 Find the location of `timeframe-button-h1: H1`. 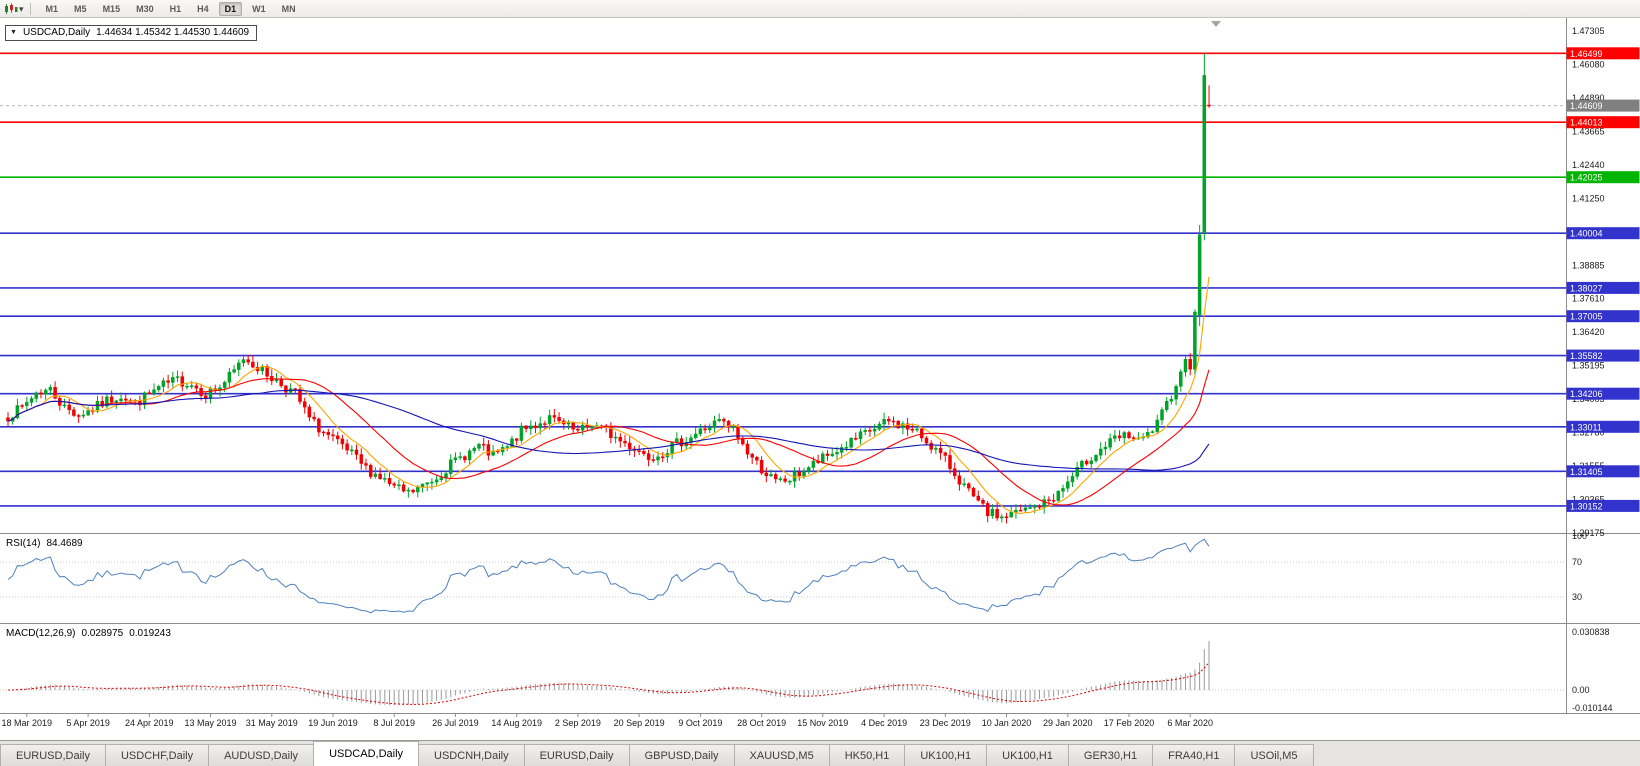

timeframe-button-h1: H1 is located at coordinates (175, 8).